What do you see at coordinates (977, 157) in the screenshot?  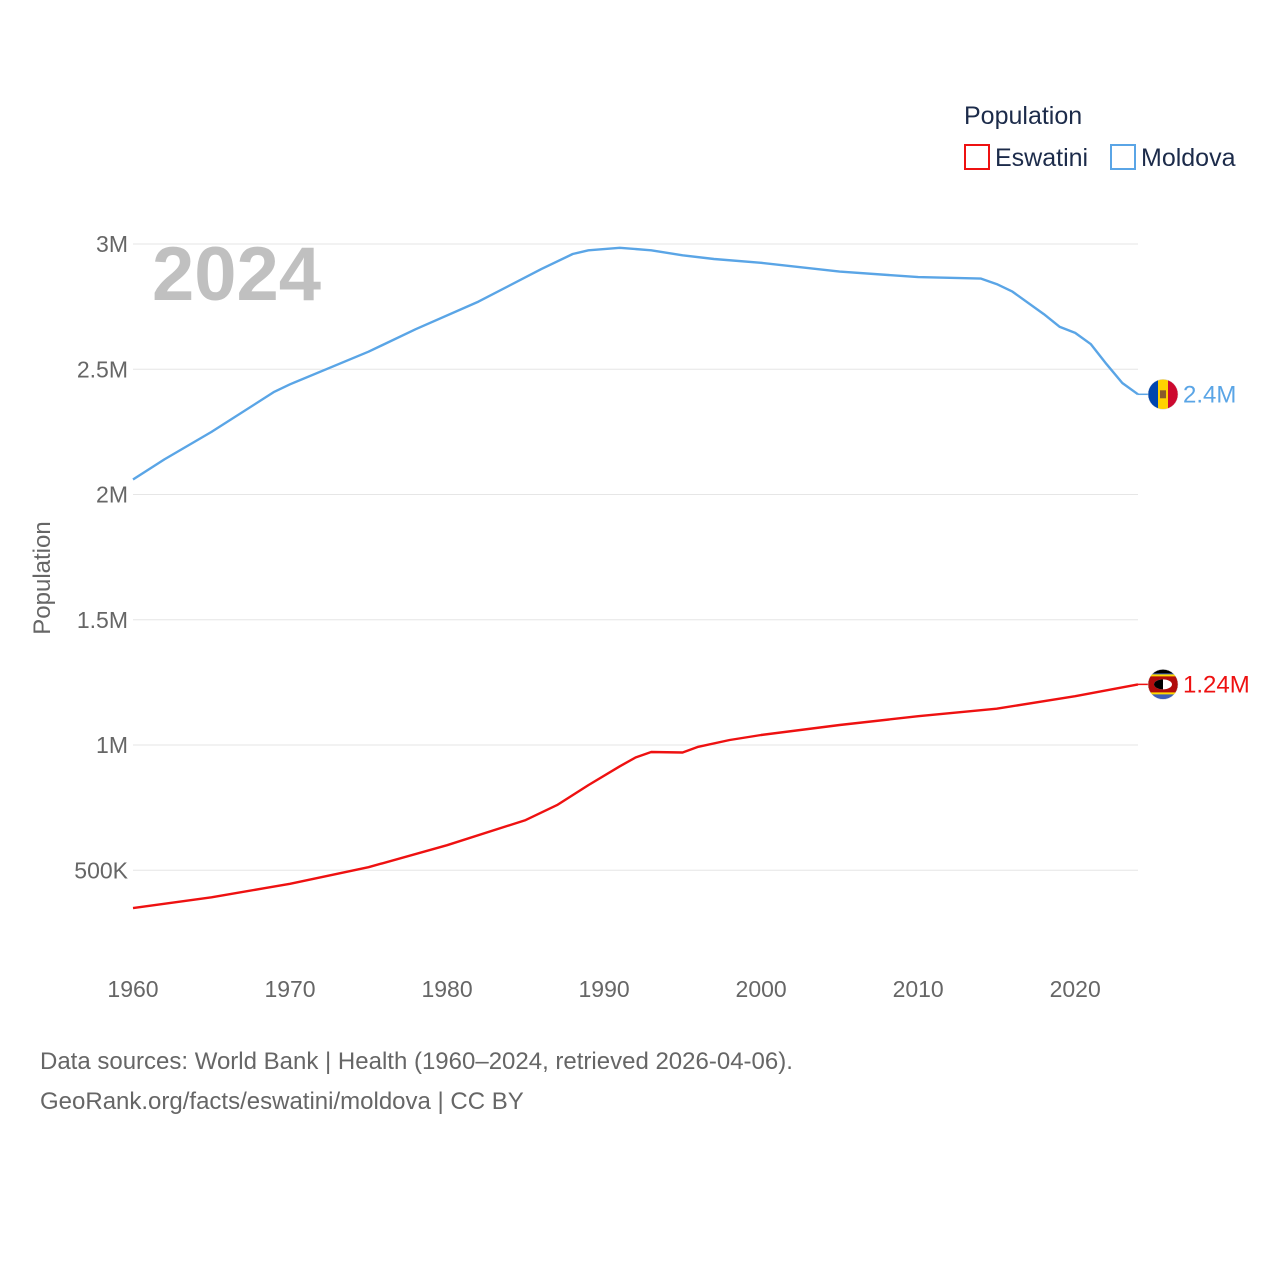 I see `legend-swatch-eswatini` at bounding box center [977, 157].